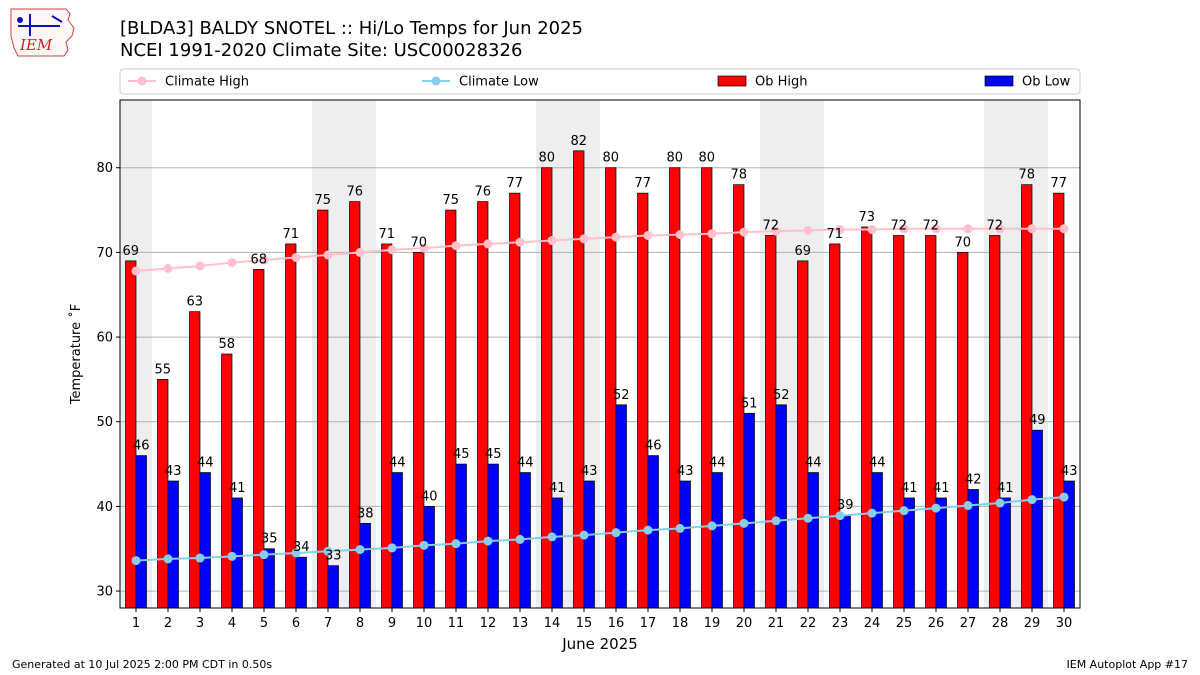  What do you see at coordinates (488, 623) in the screenshot?
I see `x-tick-label: 12` at bounding box center [488, 623].